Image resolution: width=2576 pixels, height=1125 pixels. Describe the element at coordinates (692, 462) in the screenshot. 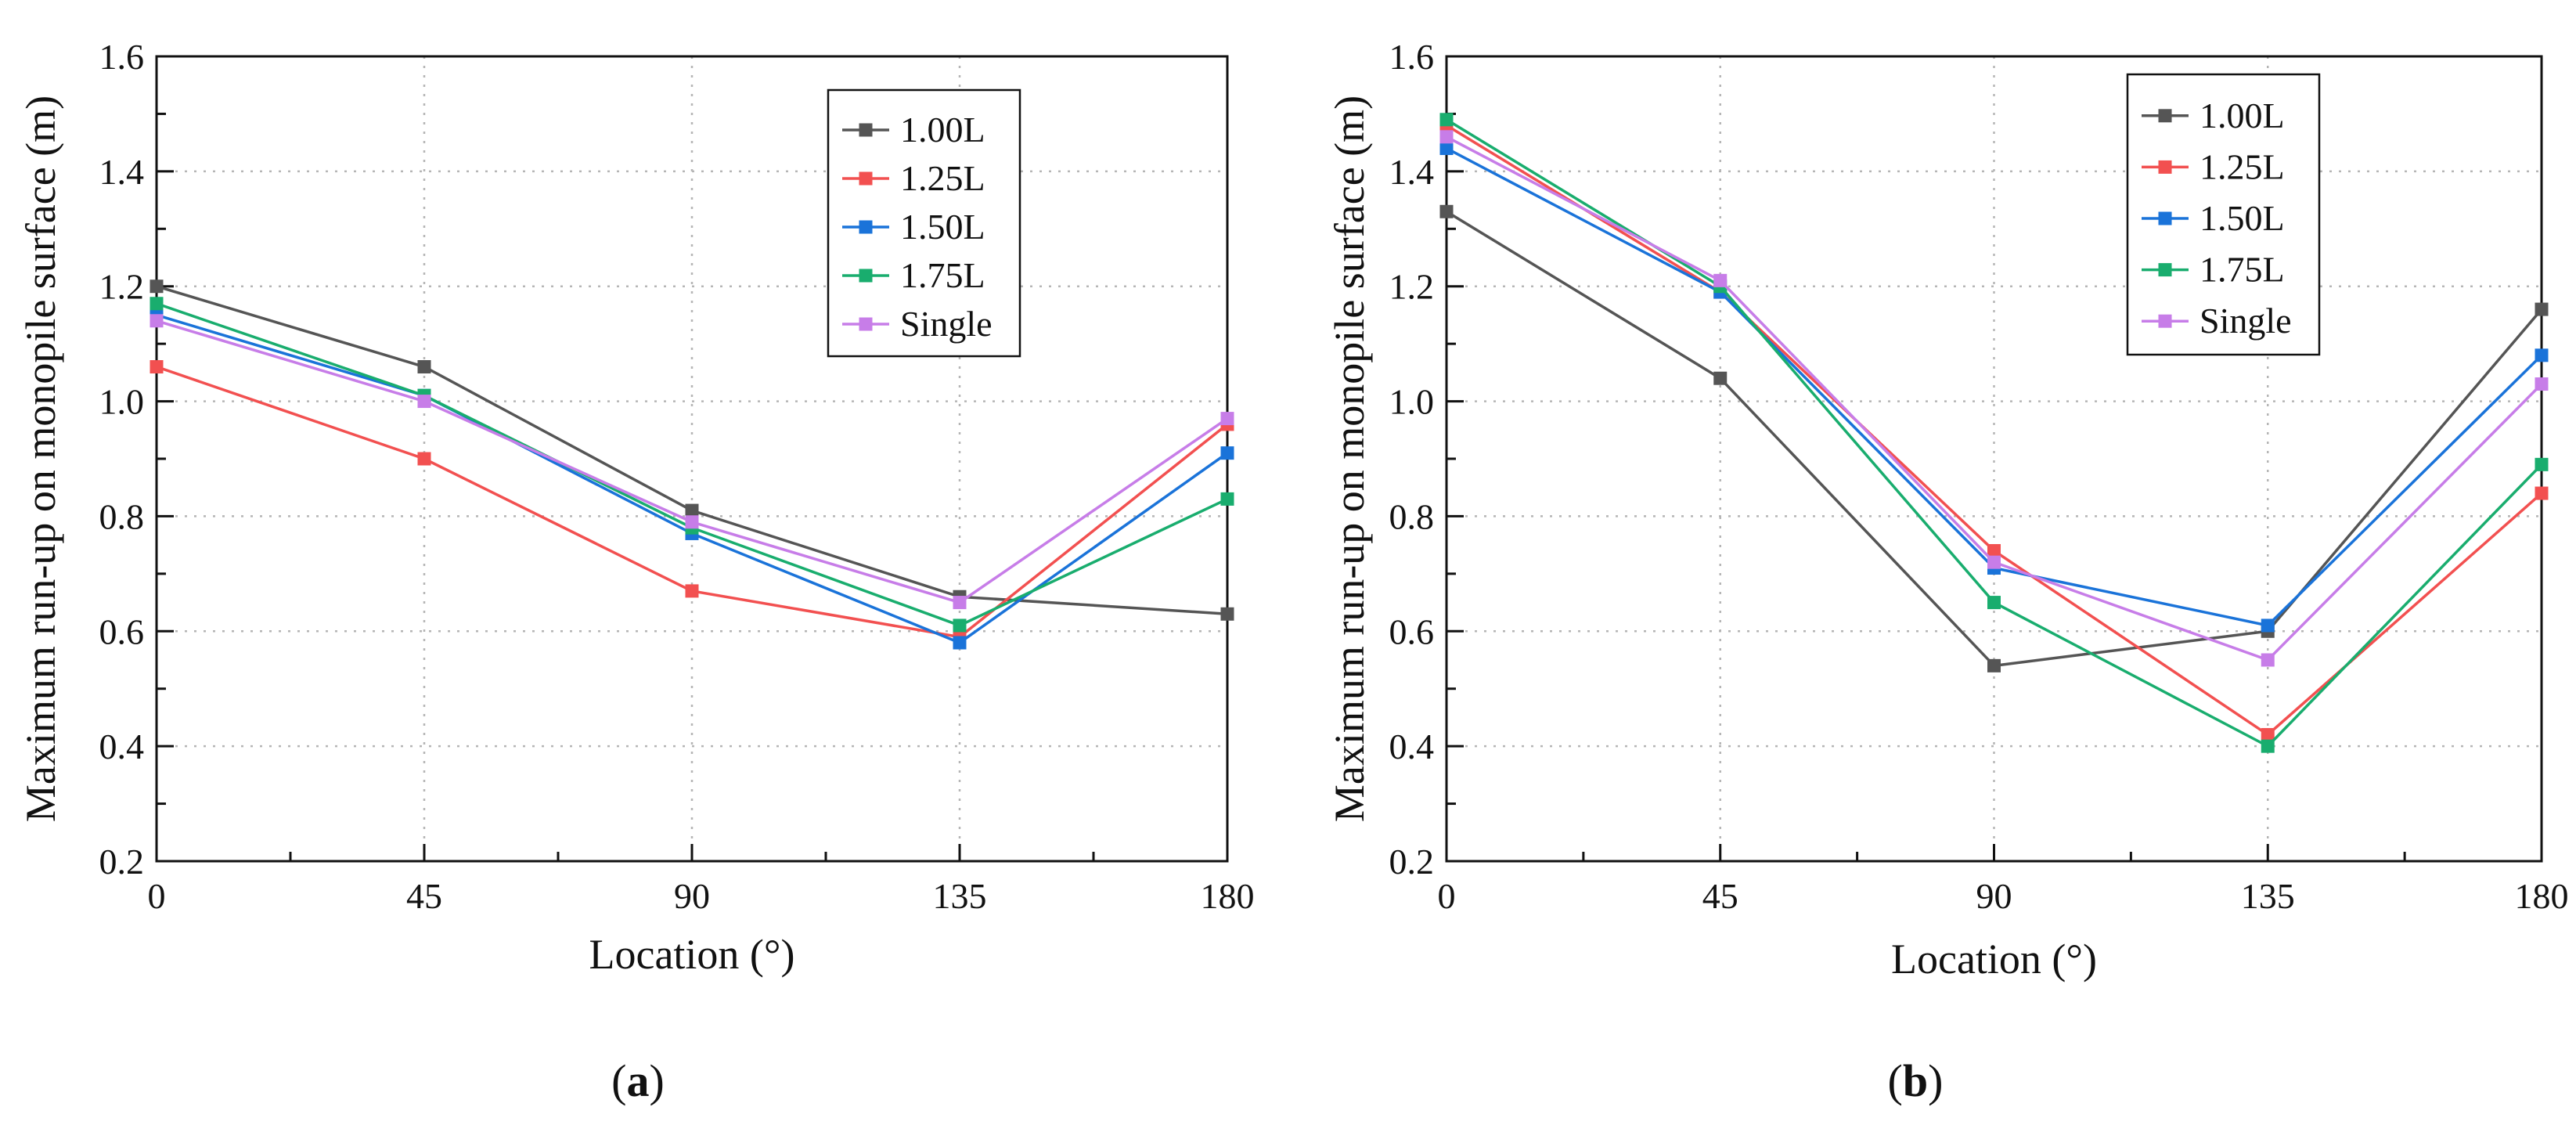

I see `series-single` at that location.